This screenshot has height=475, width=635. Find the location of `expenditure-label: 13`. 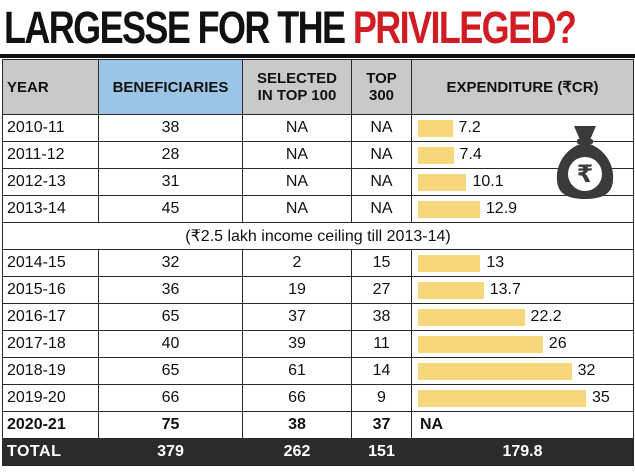

expenditure-label: 13 is located at coordinates (495, 262).